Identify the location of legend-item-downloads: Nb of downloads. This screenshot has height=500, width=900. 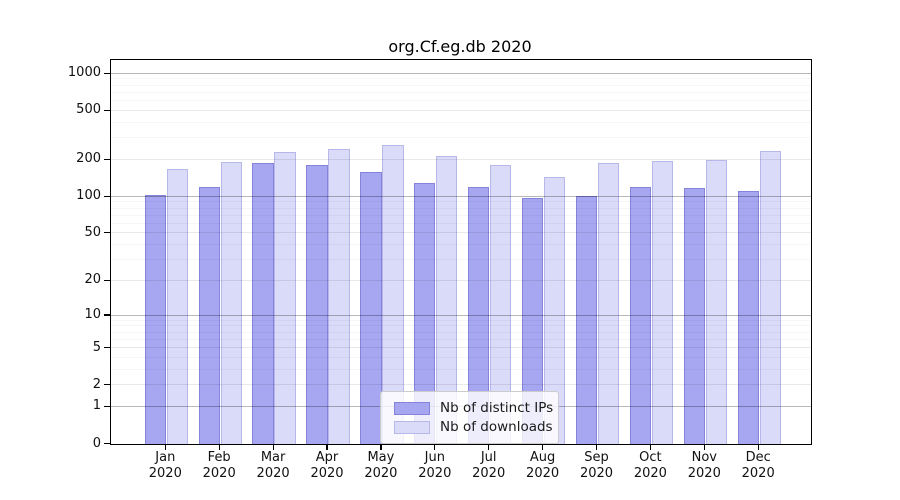
(473, 427).